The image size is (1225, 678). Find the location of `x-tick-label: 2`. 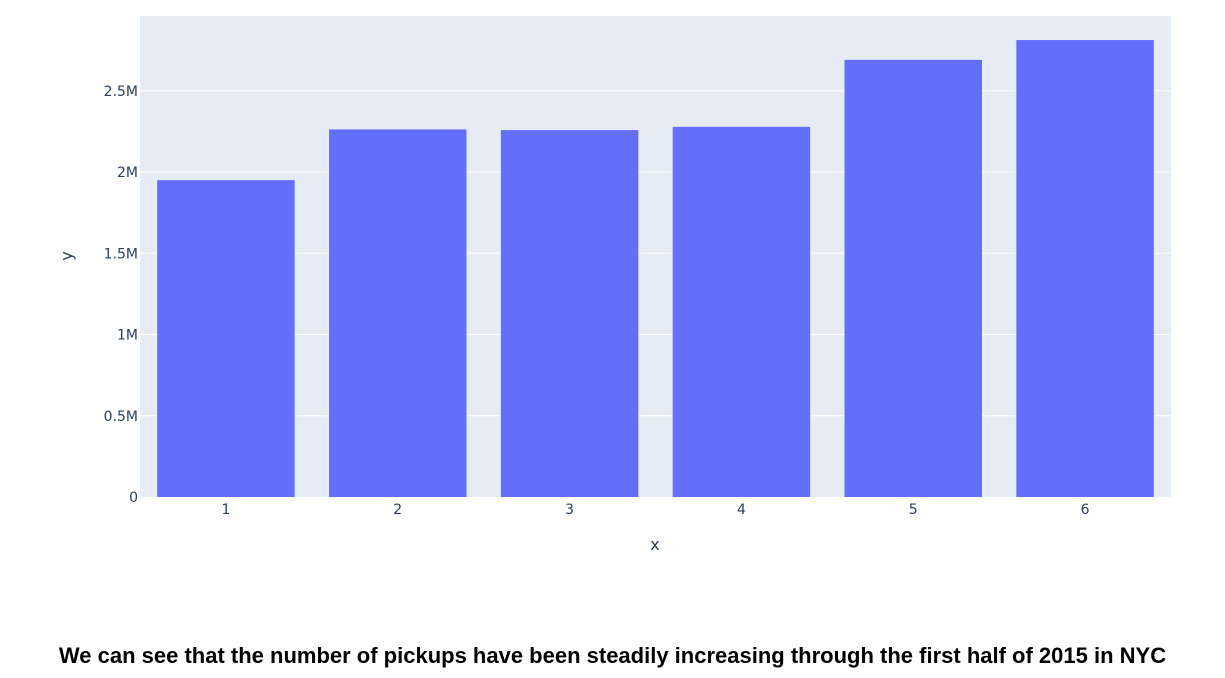

x-tick-label: 2 is located at coordinates (397, 510).